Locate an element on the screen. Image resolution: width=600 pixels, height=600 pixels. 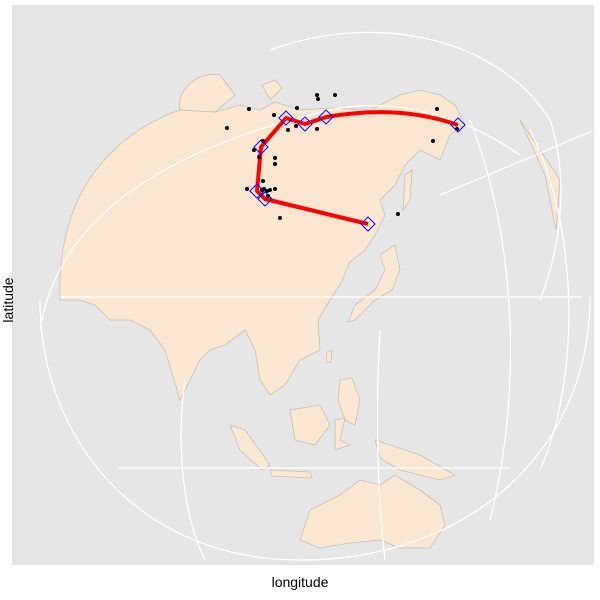
land-scandinavia is located at coordinates (207, 93).